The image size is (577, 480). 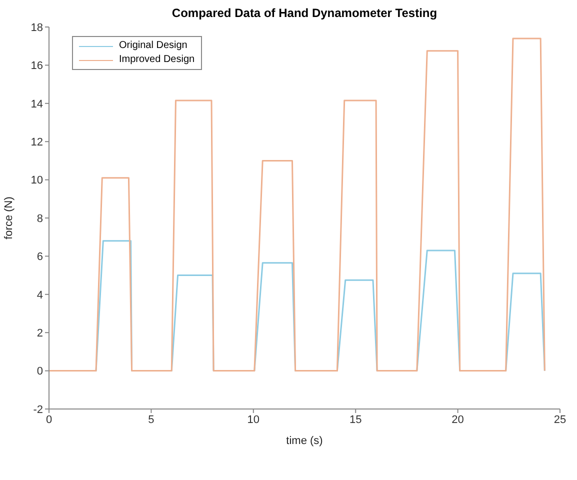 What do you see at coordinates (157, 60) in the screenshot?
I see `legend-label: Improved Design` at bounding box center [157, 60].